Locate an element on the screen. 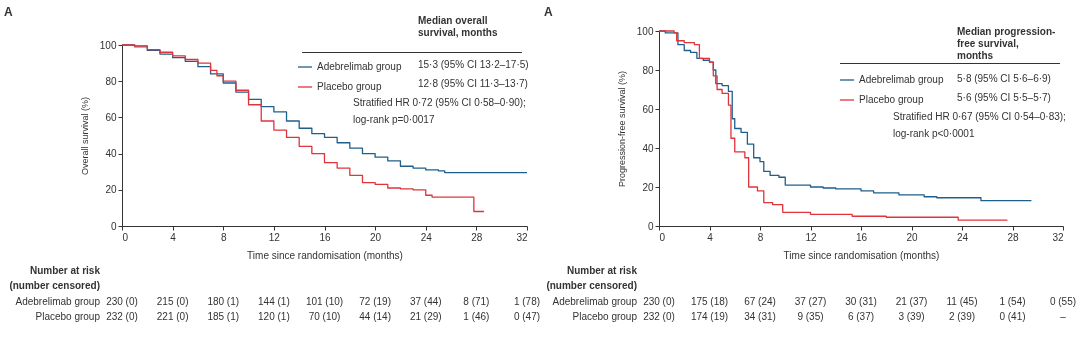 This screenshot has height=337, width=1080. text: 72 (19) is located at coordinates (375, 302).